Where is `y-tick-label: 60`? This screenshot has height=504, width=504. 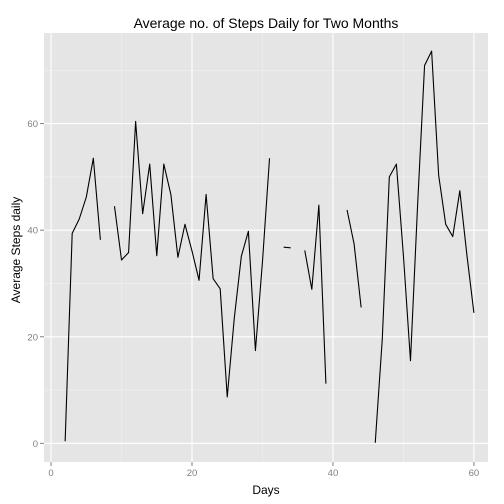 y-tick-label: 60 is located at coordinates (32, 124).